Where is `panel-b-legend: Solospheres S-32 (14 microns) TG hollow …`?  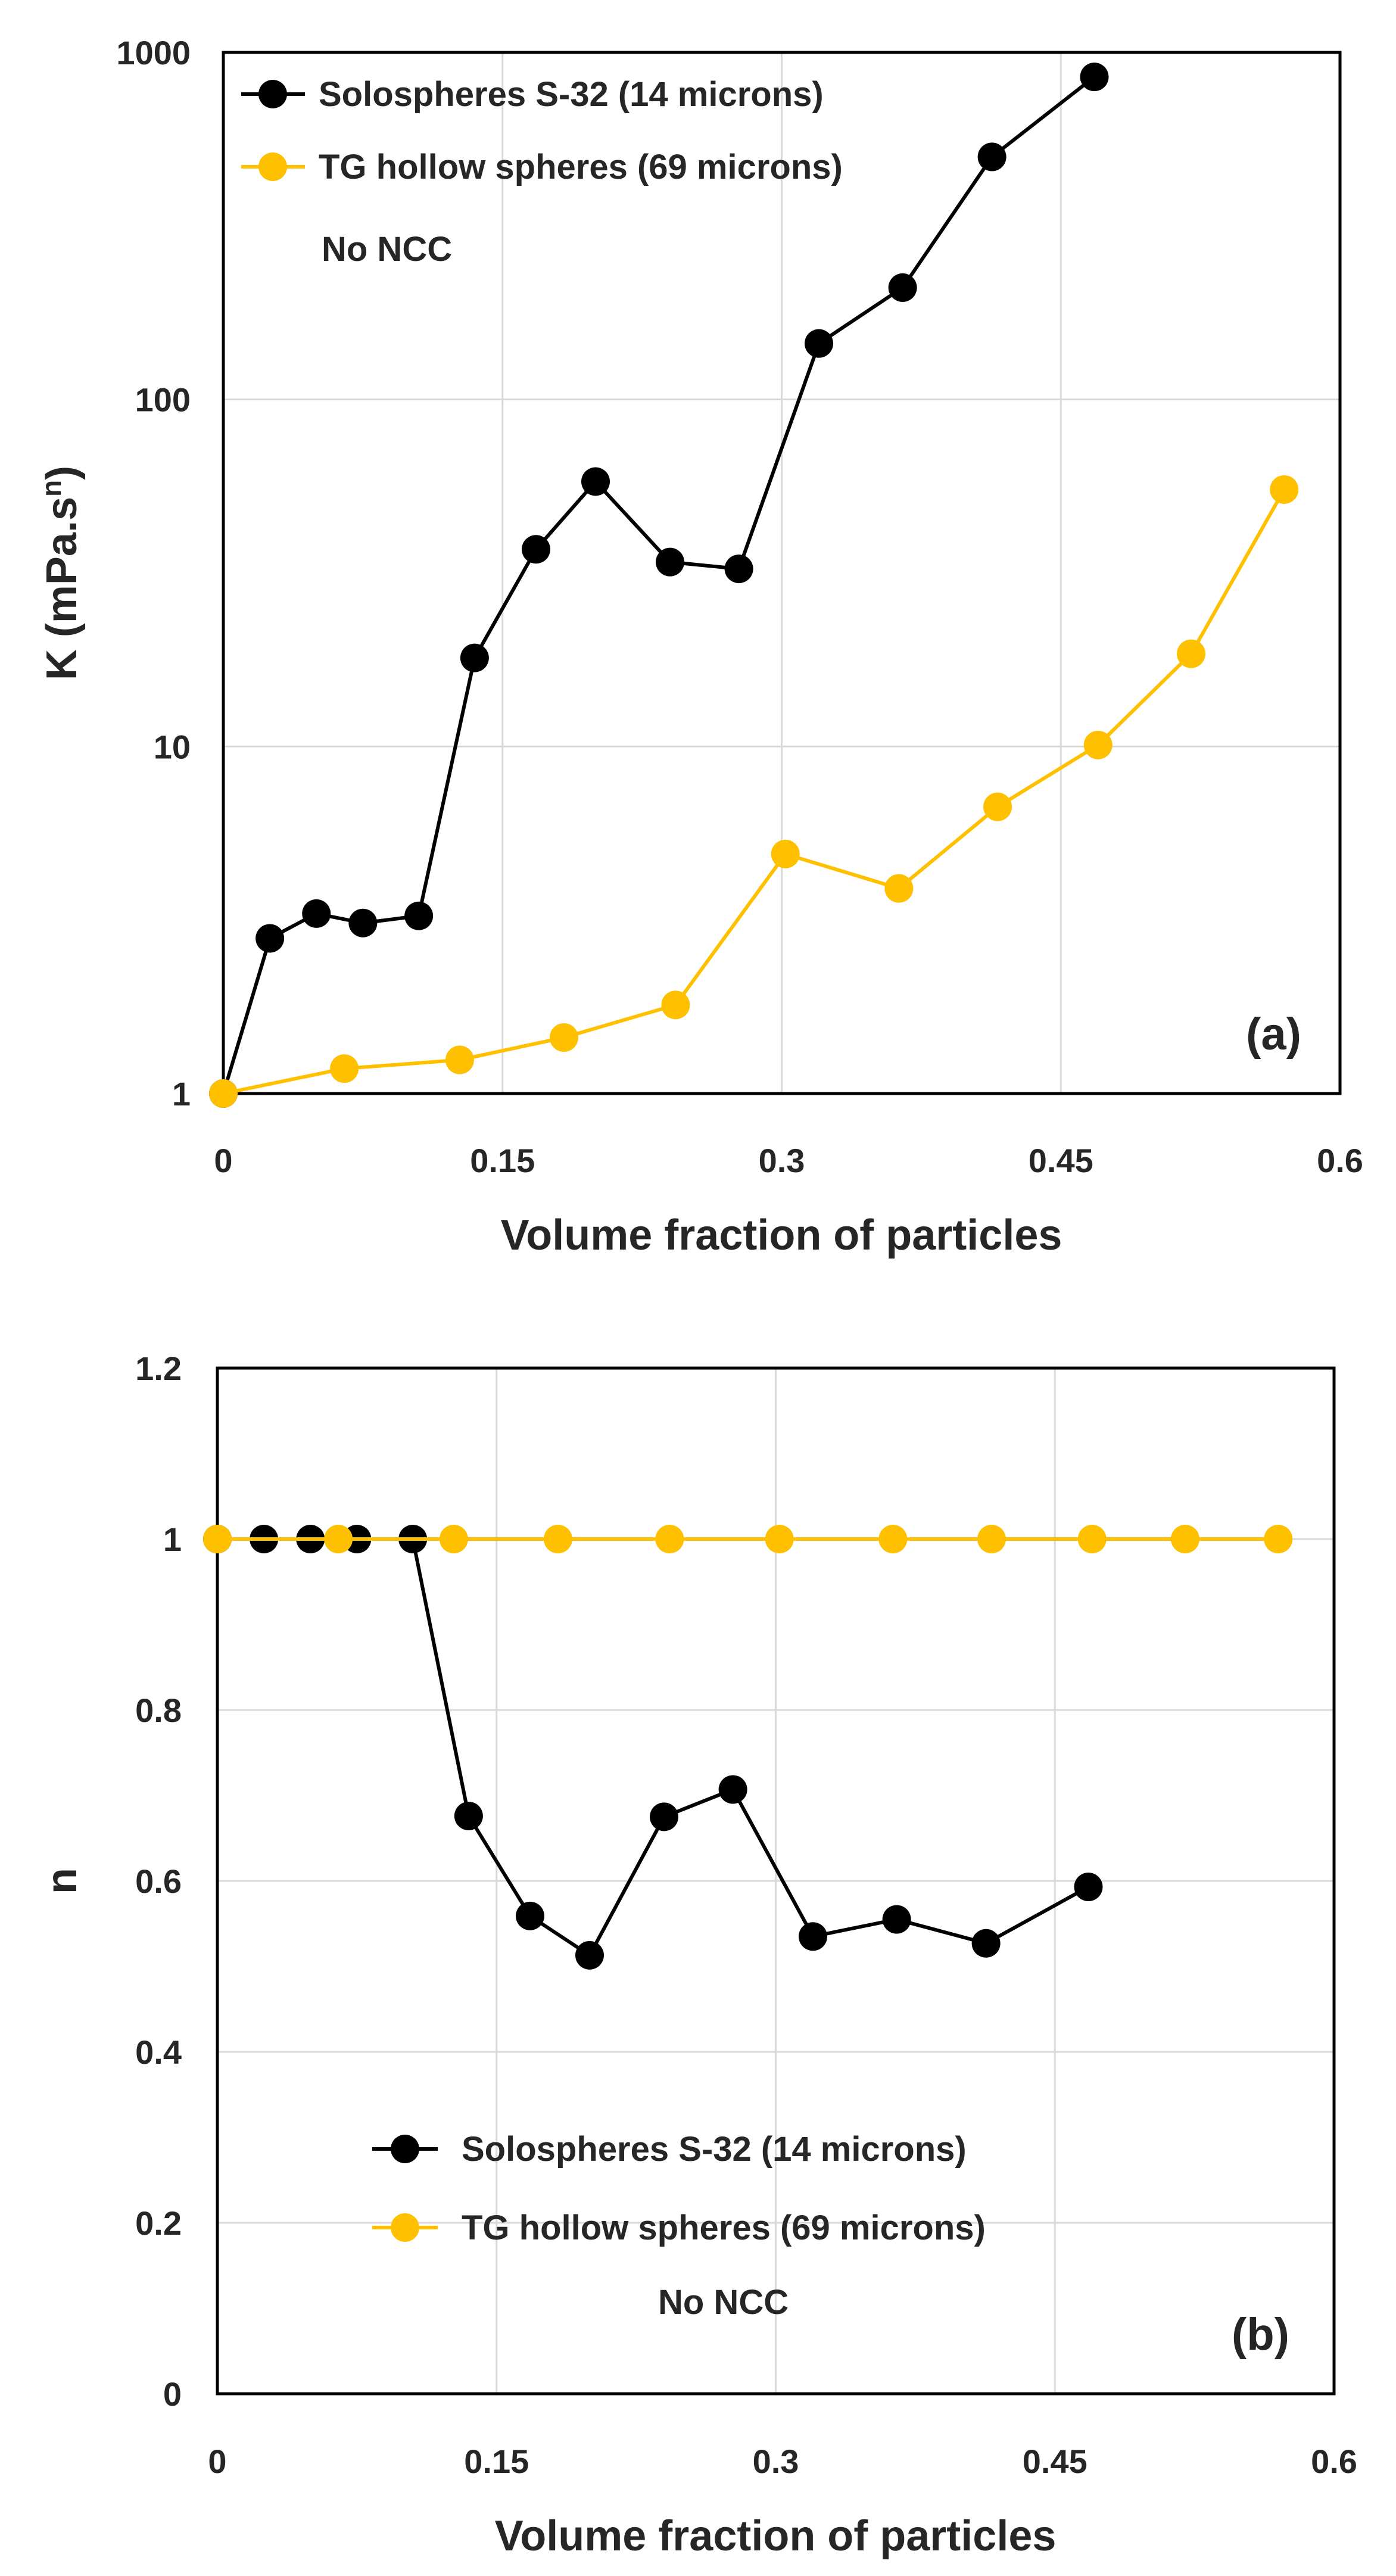
panel-b-legend: Solospheres S-32 (14 microns) TG hollow … is located at coordinates (679, 2188).